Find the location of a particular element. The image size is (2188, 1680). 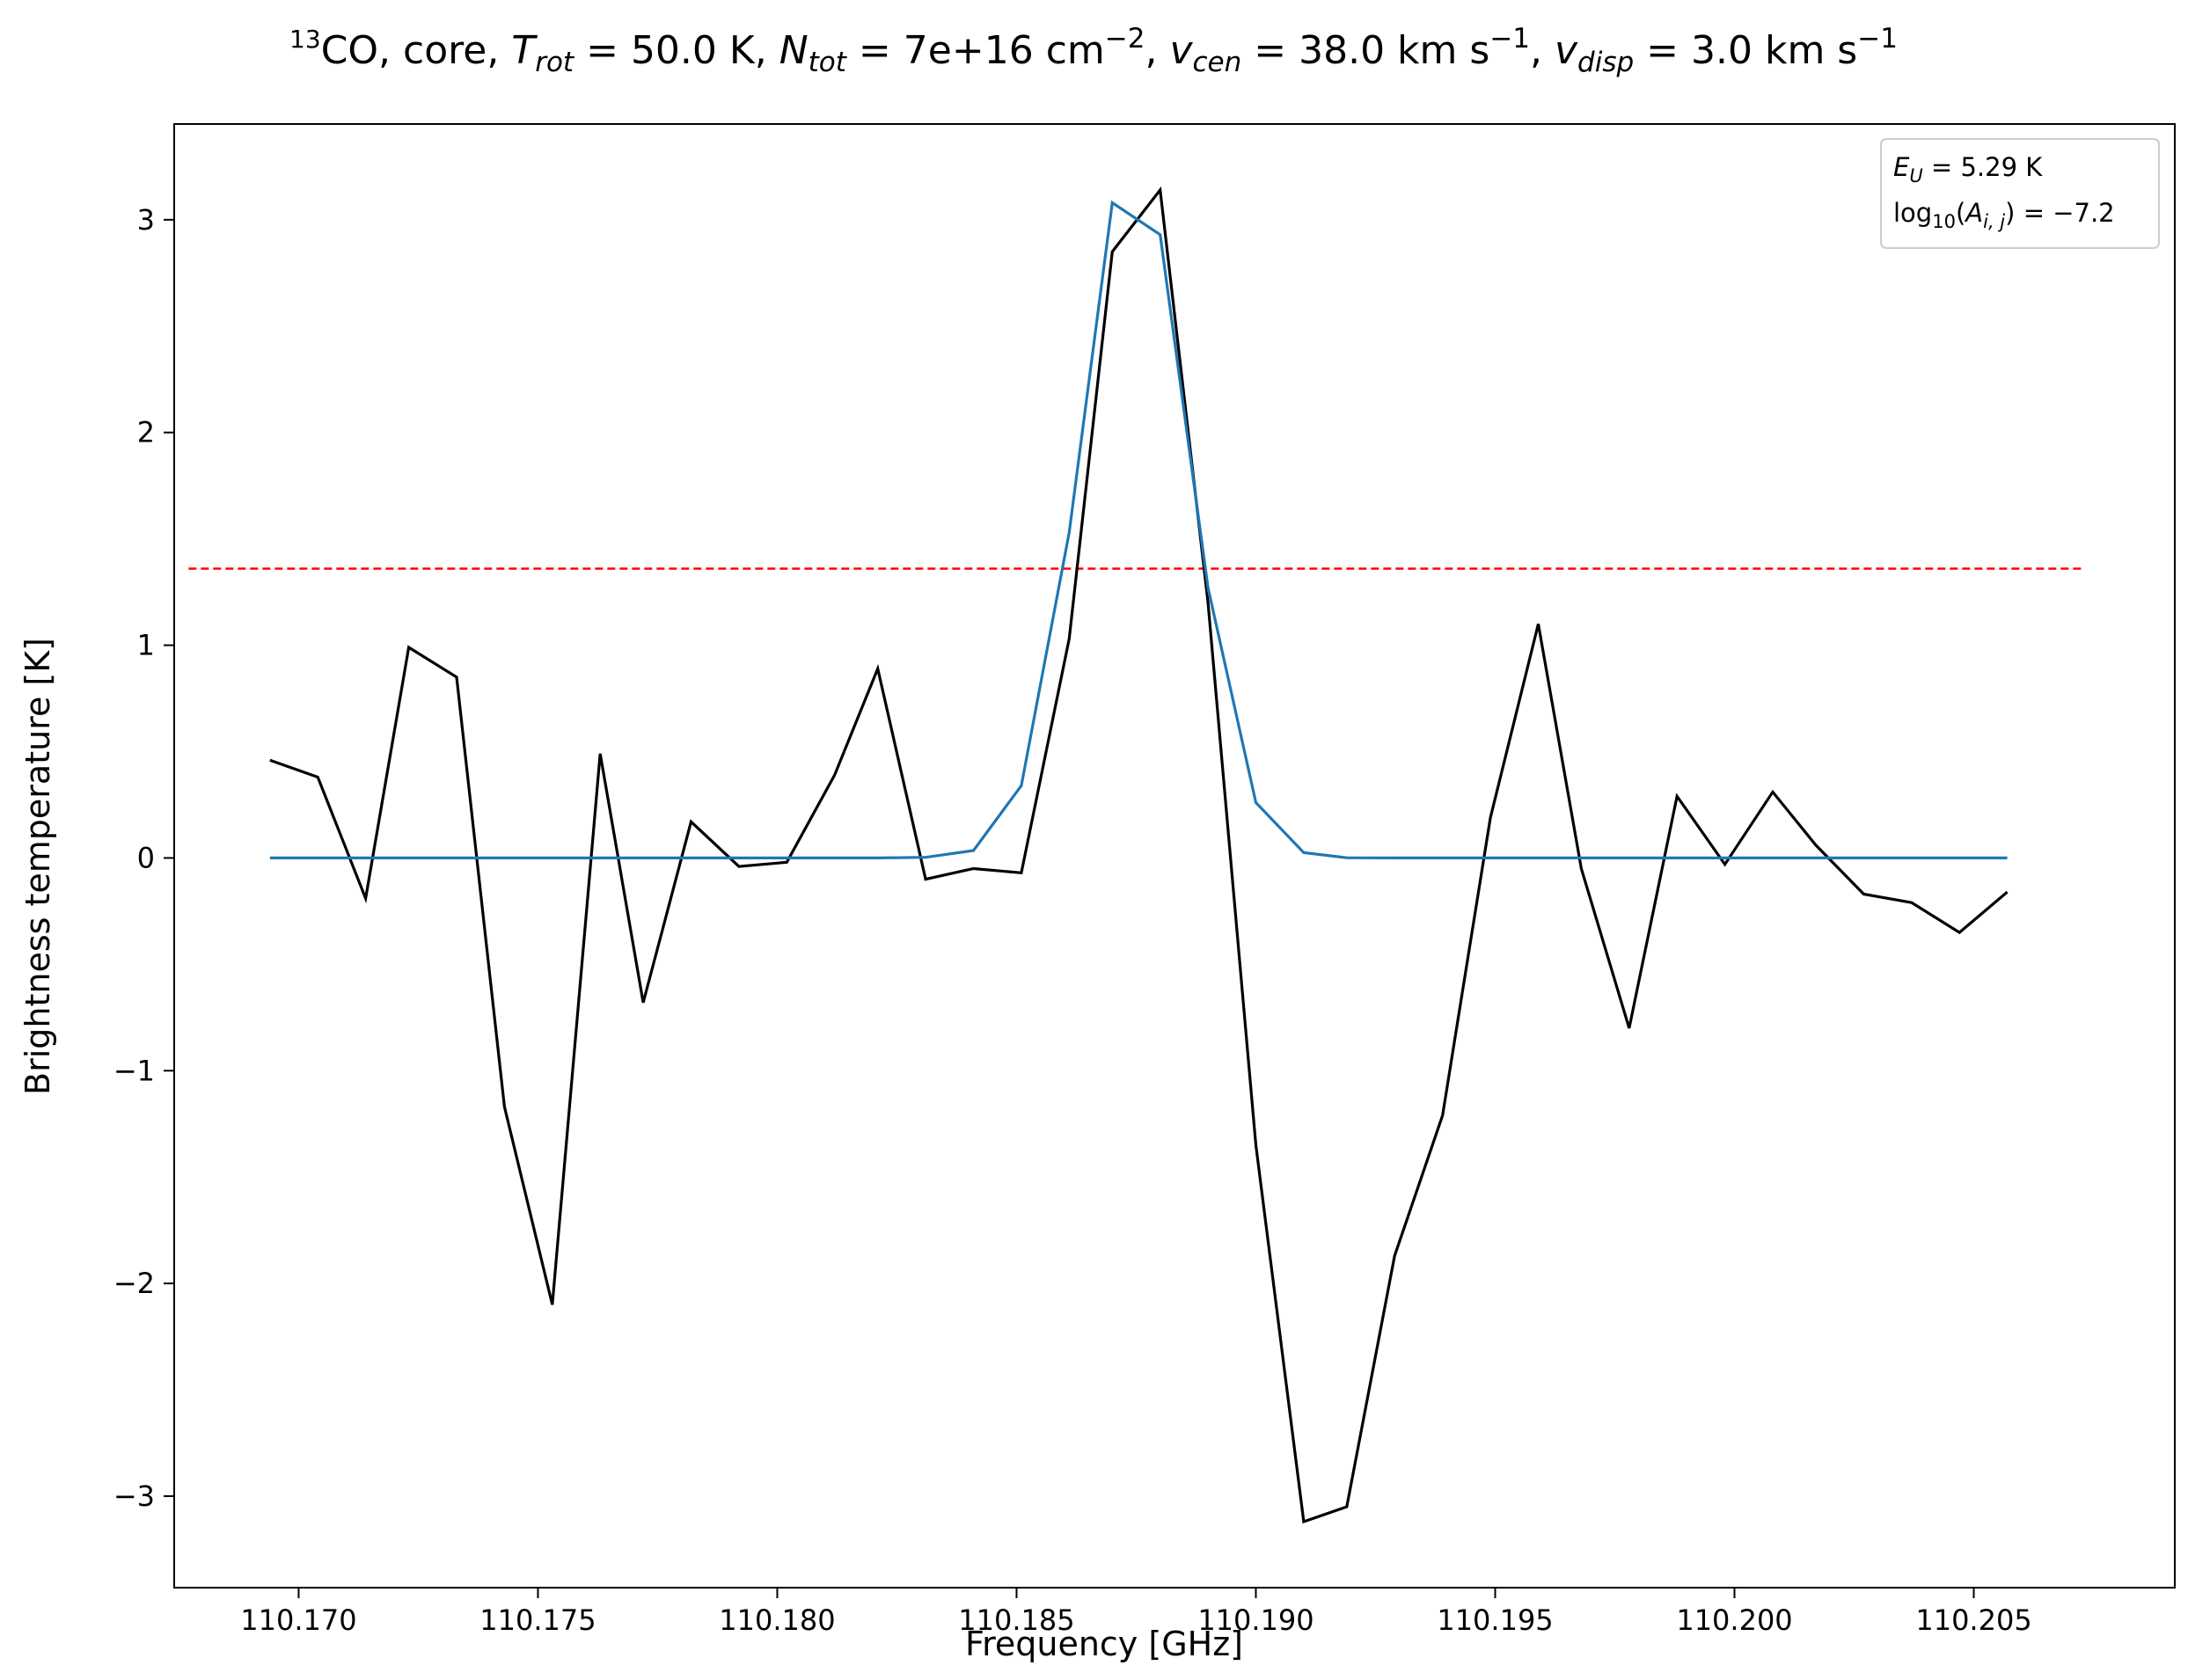

y-tick-label: 1 is located at coordinates (146, 645).